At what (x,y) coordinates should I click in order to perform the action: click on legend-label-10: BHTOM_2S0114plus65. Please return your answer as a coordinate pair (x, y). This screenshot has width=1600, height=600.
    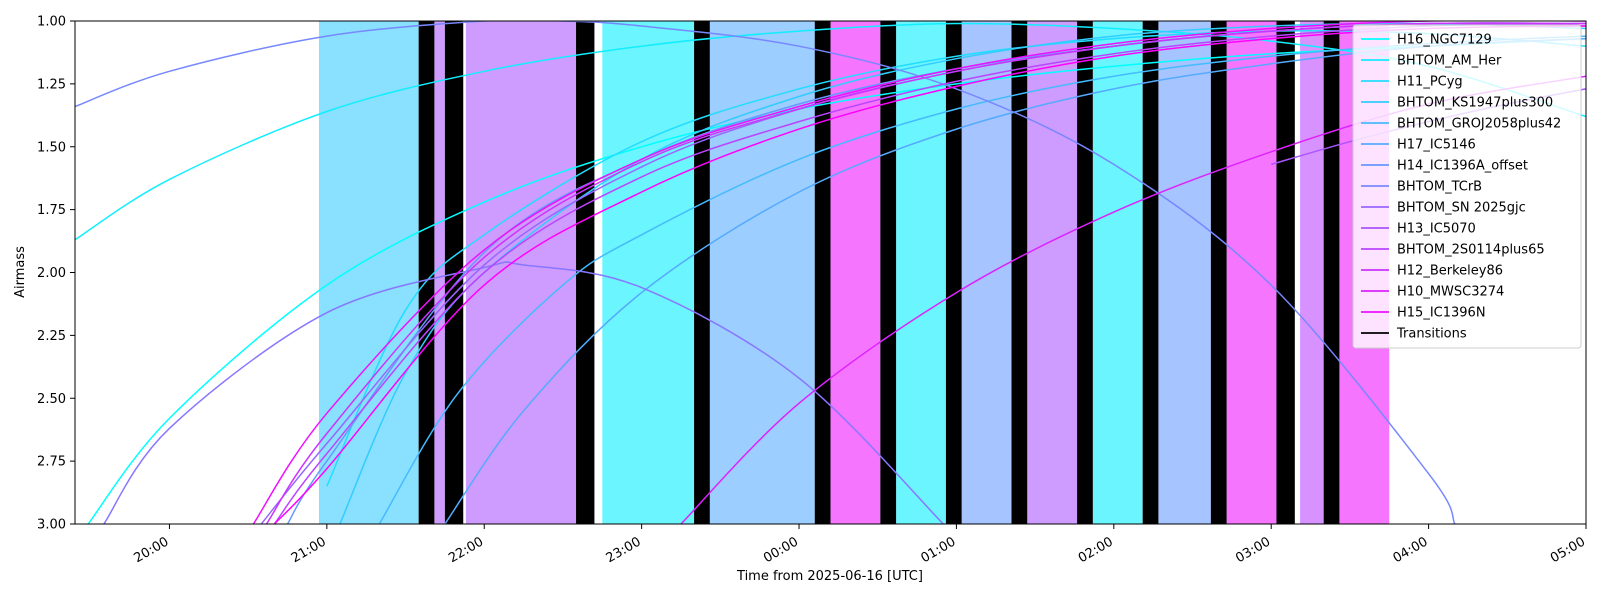
    Looking at the image, I should click on (1471, 250).